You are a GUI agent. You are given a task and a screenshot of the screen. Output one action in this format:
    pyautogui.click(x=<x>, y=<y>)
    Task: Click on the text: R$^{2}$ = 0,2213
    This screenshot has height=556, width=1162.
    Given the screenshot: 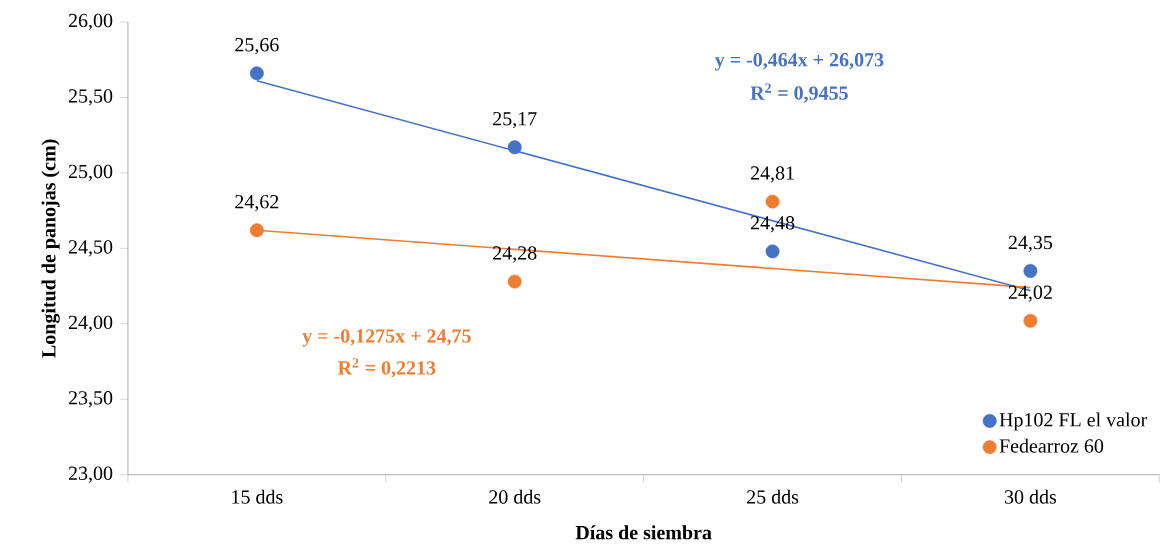 What is the action you would take?
    pyautogui.click(x=386, y=368)
    